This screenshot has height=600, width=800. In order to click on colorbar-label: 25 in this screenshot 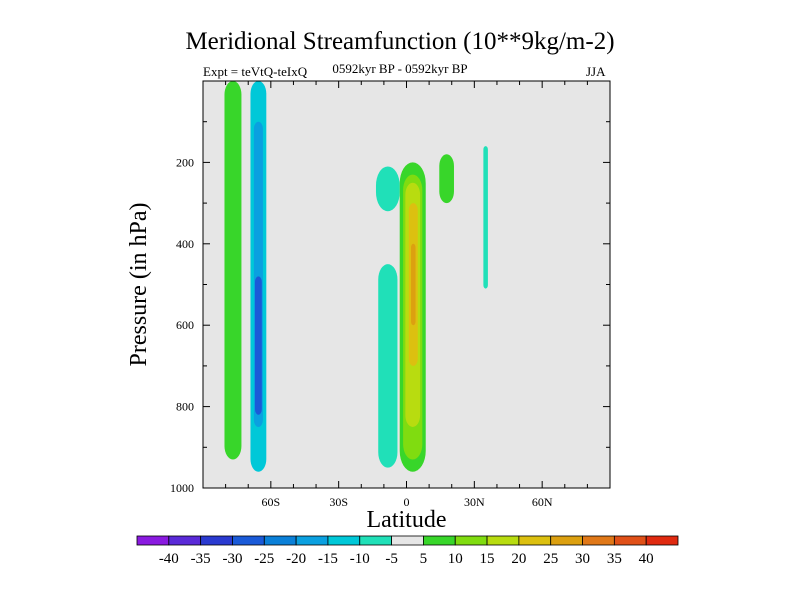, I will do `click(550, 559)`.